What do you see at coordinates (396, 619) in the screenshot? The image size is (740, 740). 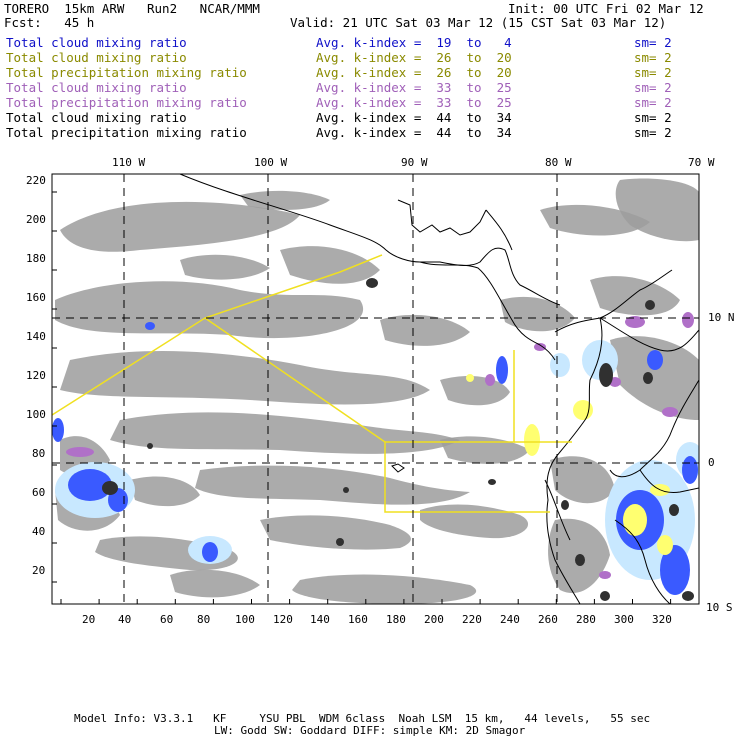 I see `x-tick-label: 180` at bounding box center [396, 619].